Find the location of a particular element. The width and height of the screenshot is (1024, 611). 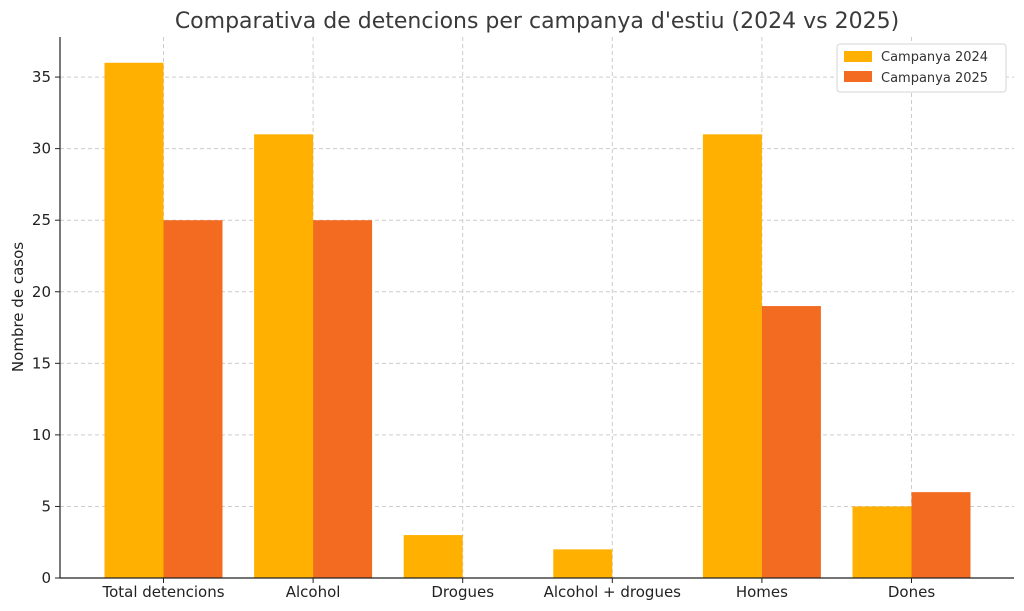

y-tick-label: 35 is located at coordinates (41, 77).